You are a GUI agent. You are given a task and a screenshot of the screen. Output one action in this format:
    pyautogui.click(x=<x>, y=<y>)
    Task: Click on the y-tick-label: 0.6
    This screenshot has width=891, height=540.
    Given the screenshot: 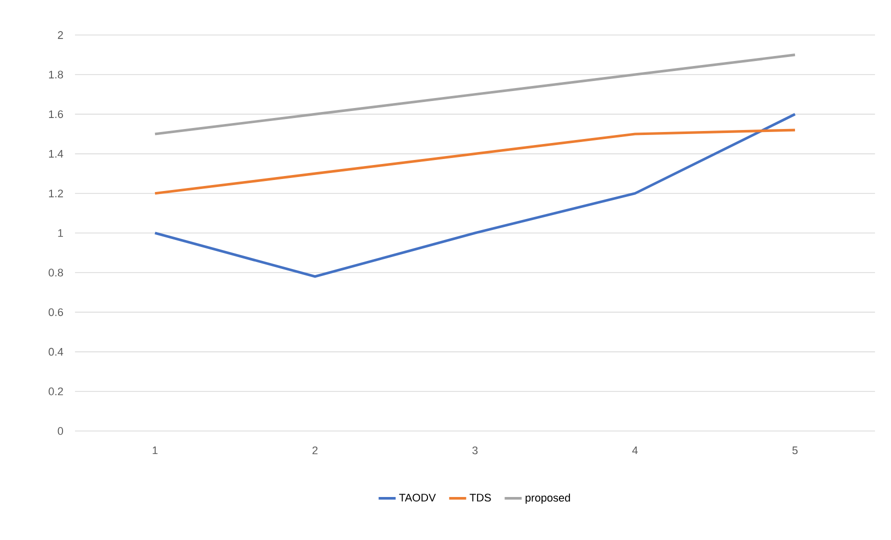 What is the action you would take?
    pyautogui.click(x=55, y=312)
    